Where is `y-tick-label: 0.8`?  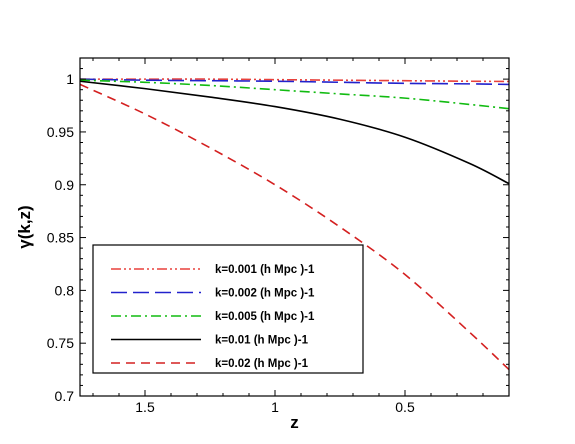 y-tick-label: 0.8 is located at coordinates (65, 290).